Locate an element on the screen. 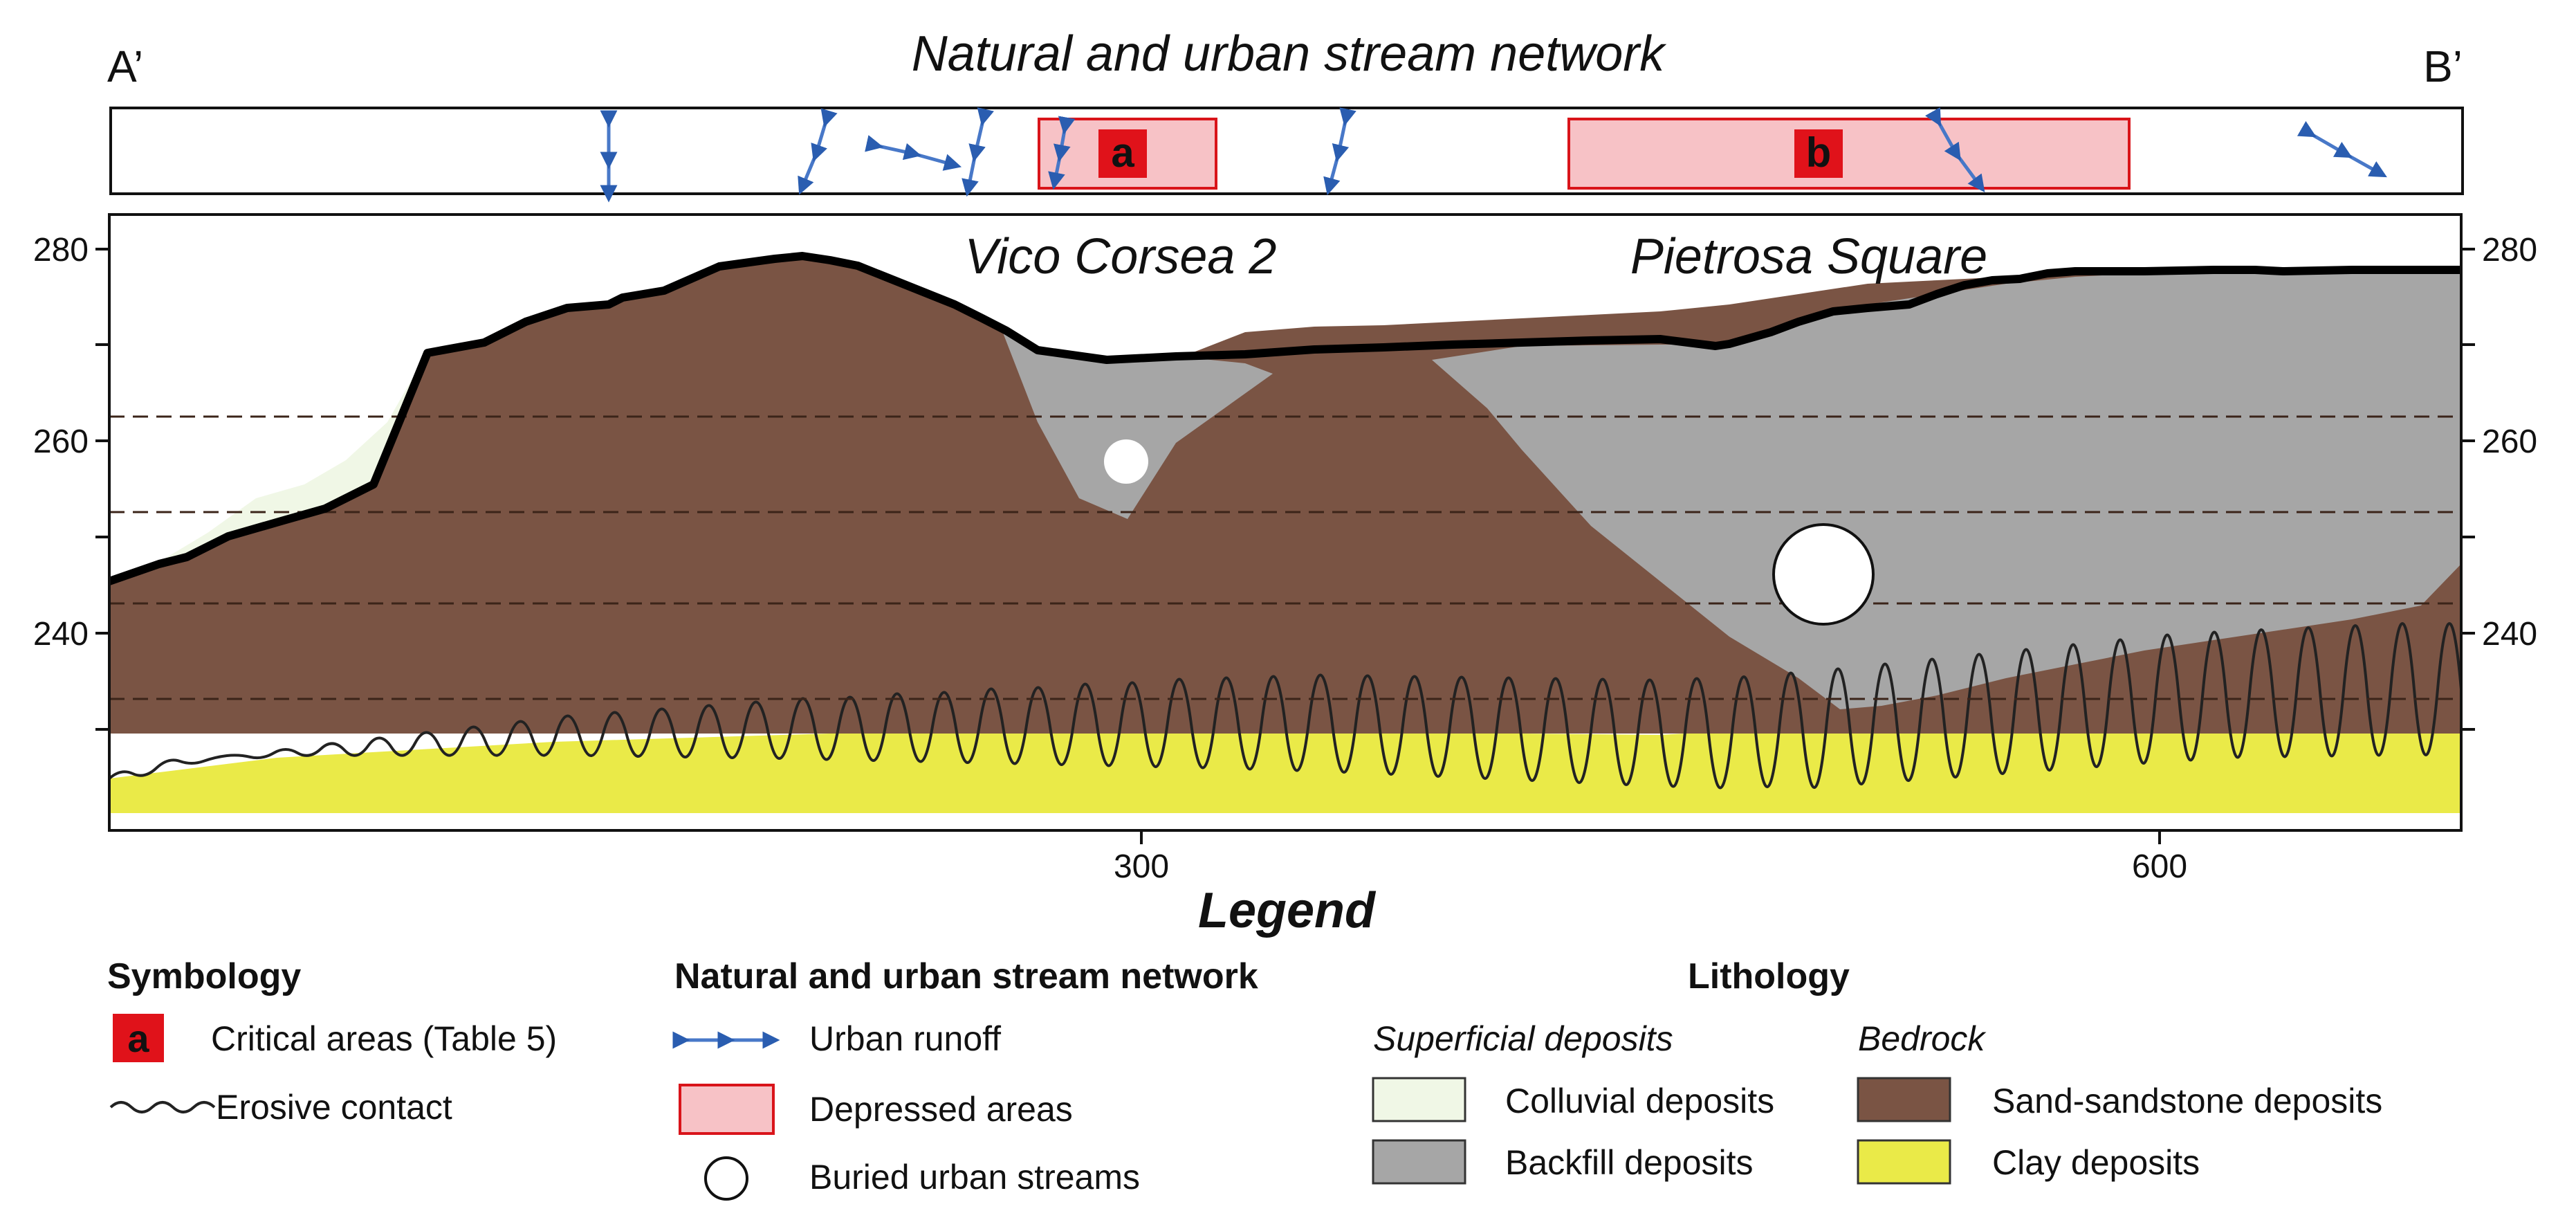 The width and height of the screenshot is (2576, 1220). right-tick-label: 260 is located at coordinates (2509, 442).